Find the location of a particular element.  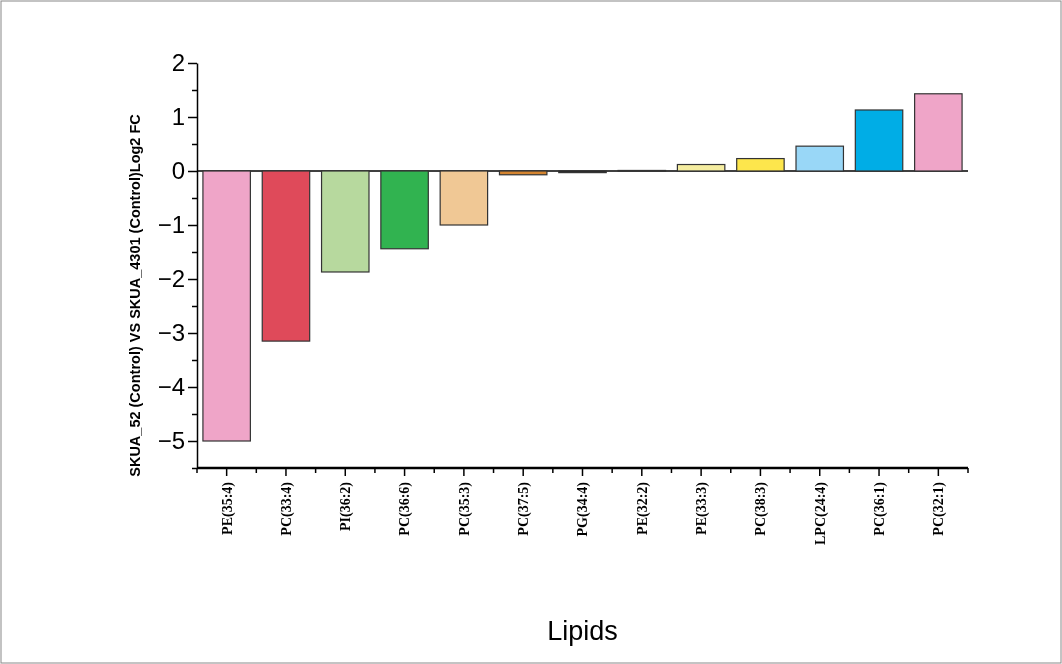

y-tick-label: 0 is located at coordinates (178, 171).